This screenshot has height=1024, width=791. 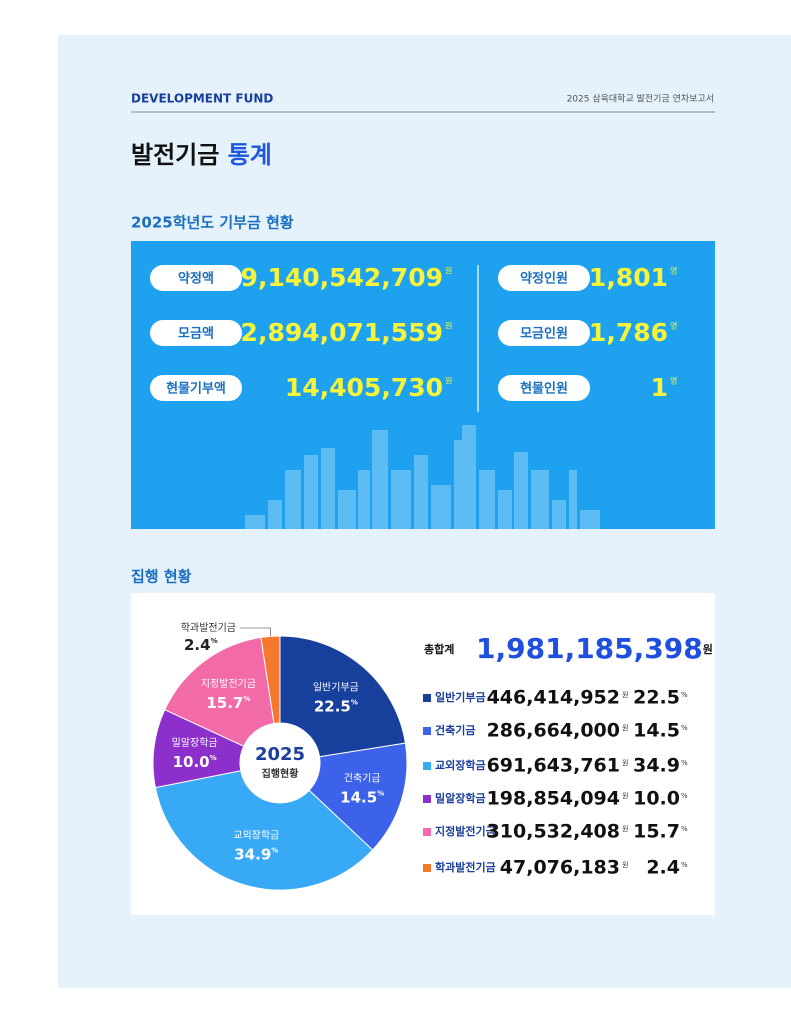 What do you see at coordinates (656, 799) in the screenshot?
I see `legend-percent: 10.0` at bounding box center [656, 799].